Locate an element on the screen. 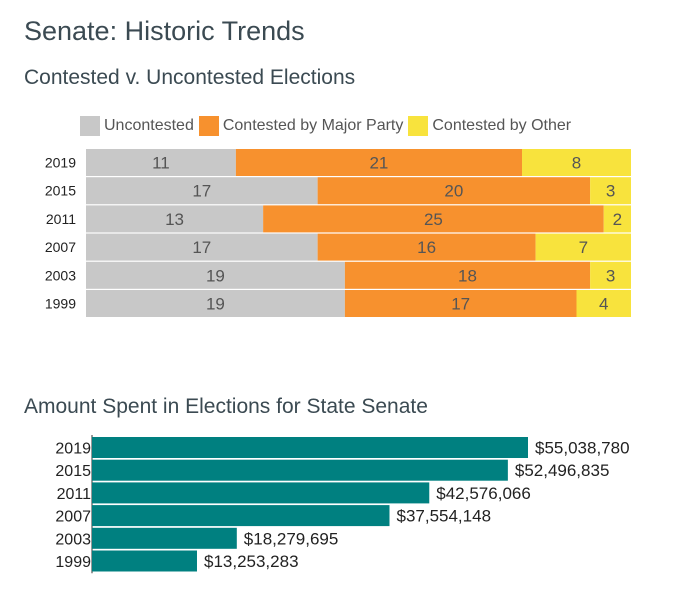 The image size is (690, 601). spent-year-label: 2015 is located at coordinates (73, 471).